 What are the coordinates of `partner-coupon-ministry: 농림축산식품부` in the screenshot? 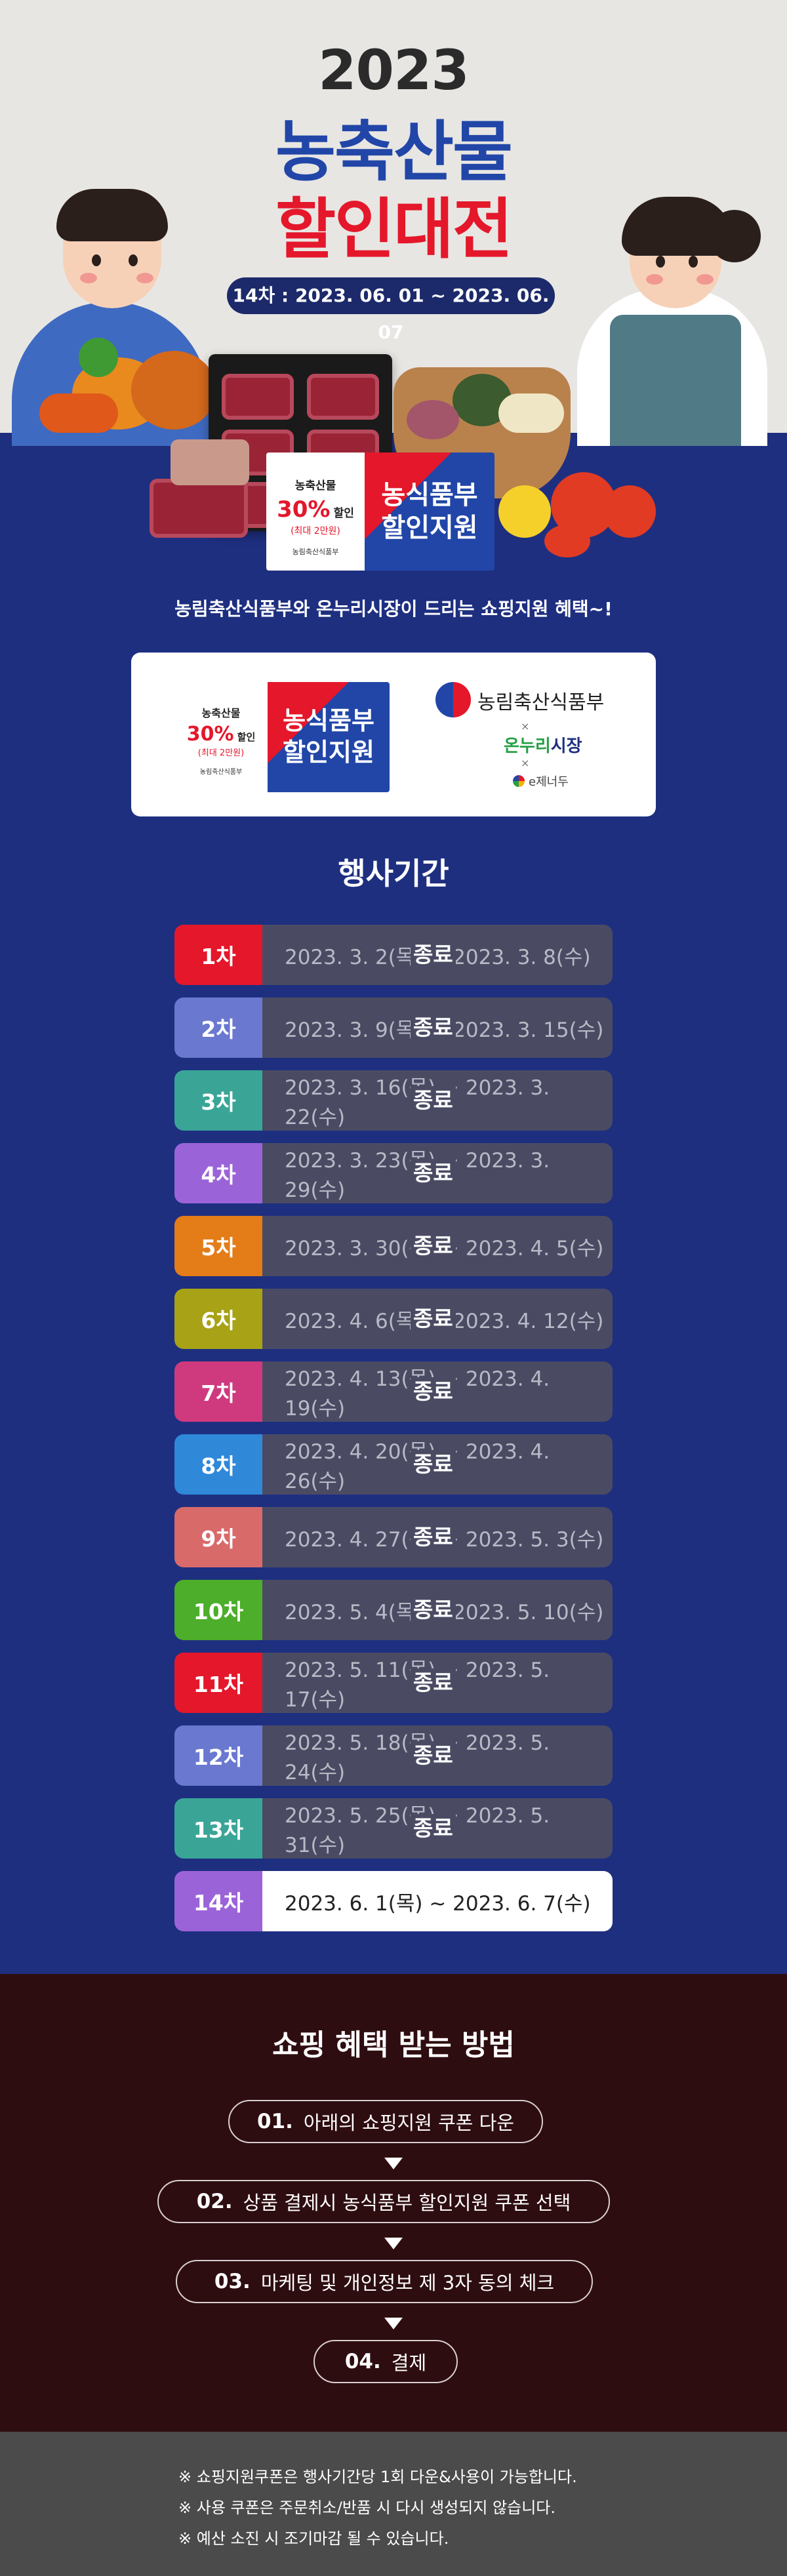 It's located at (221, 772).